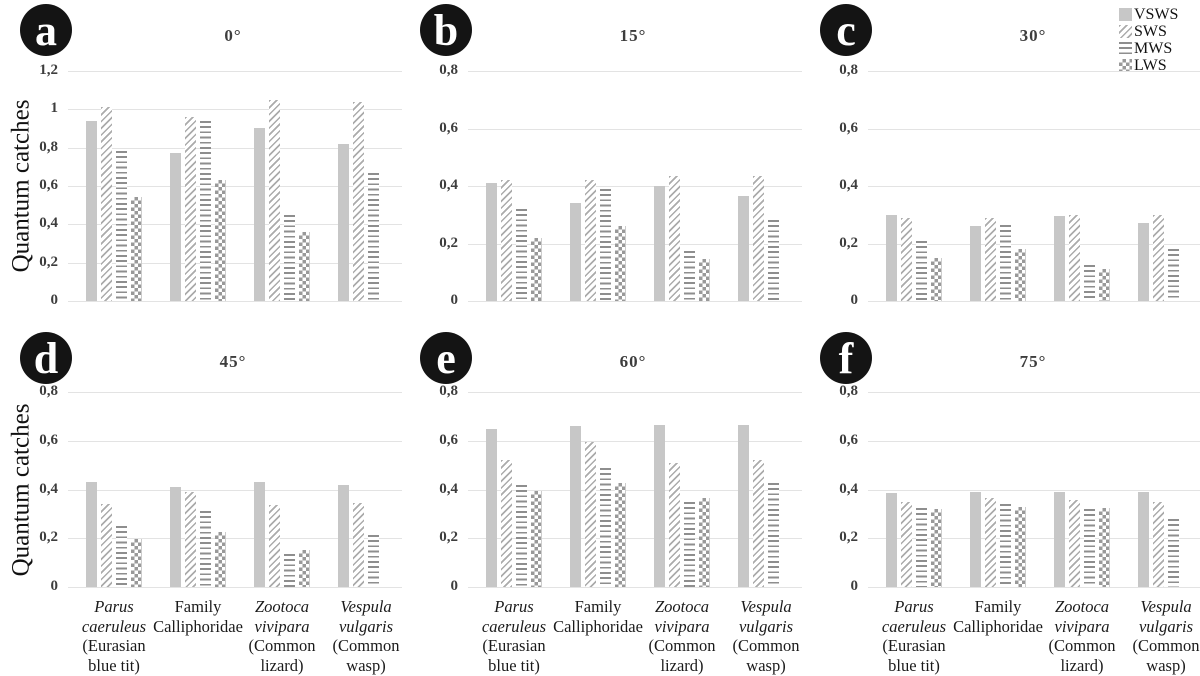  I want to click on y-tick-label: 0,8, so click(48, 147).